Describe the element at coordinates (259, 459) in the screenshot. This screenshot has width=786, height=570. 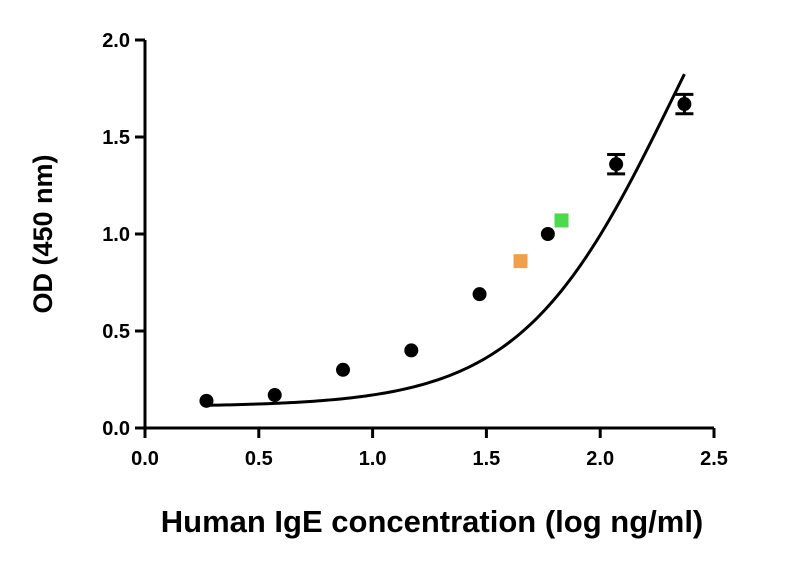
I see `x-tick-label: 0.5` at that location.